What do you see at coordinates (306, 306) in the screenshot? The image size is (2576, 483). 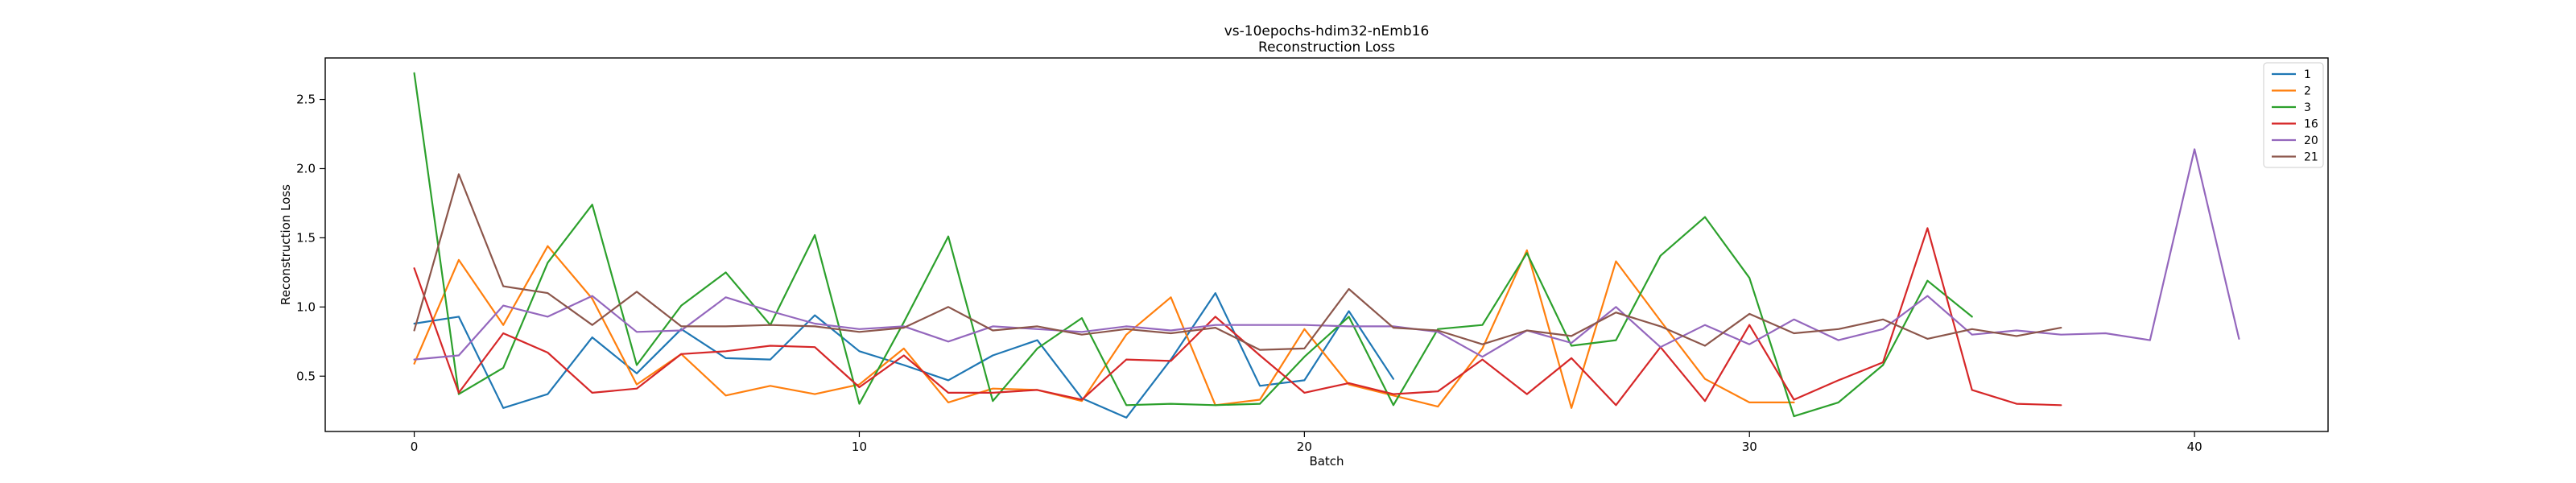 I see `y-tick-label: 1.0` at bounding box center [306, 306].